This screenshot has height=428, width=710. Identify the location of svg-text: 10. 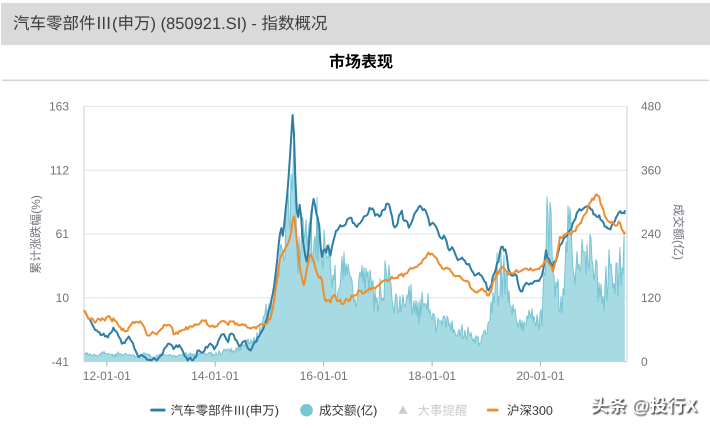
(63, 298).